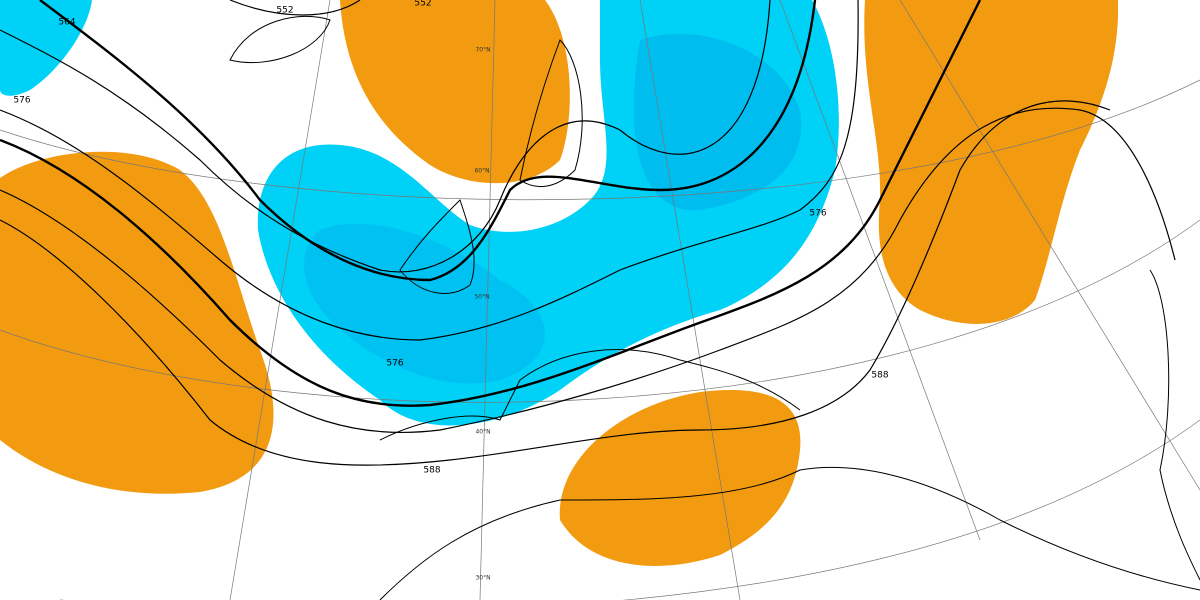 This screenshot has width=1200, height=600. What do you see at coordinates (482, 314) in the screenshot?
I see `latitude-labels: 70°N 60°N 50°N 40°N 30°N` at bounding box center [482, 314].